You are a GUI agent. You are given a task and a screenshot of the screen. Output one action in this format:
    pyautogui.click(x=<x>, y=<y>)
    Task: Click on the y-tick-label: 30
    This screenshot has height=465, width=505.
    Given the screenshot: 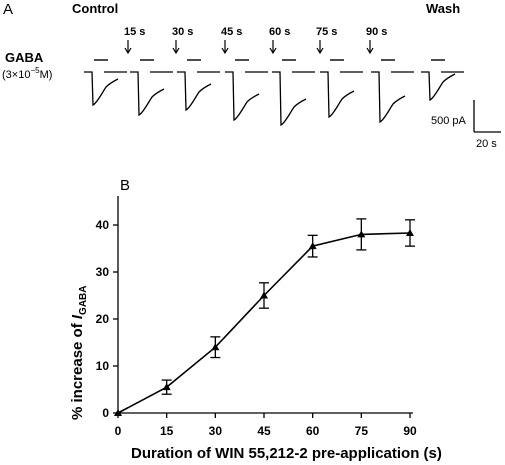 What is the action you would take?
    pyautogui.click(x=103, y=272)
    